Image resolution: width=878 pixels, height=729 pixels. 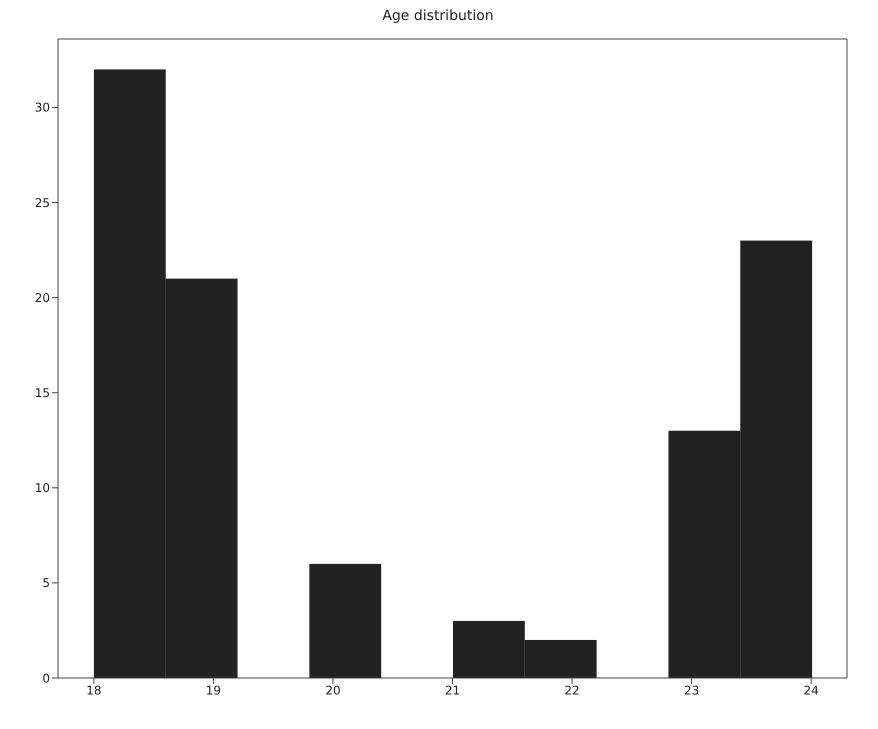 What do you see at coordinates (46, 583) in the screenshot?
I see `y-tick-label: 5` at bounding box center [46, 583].